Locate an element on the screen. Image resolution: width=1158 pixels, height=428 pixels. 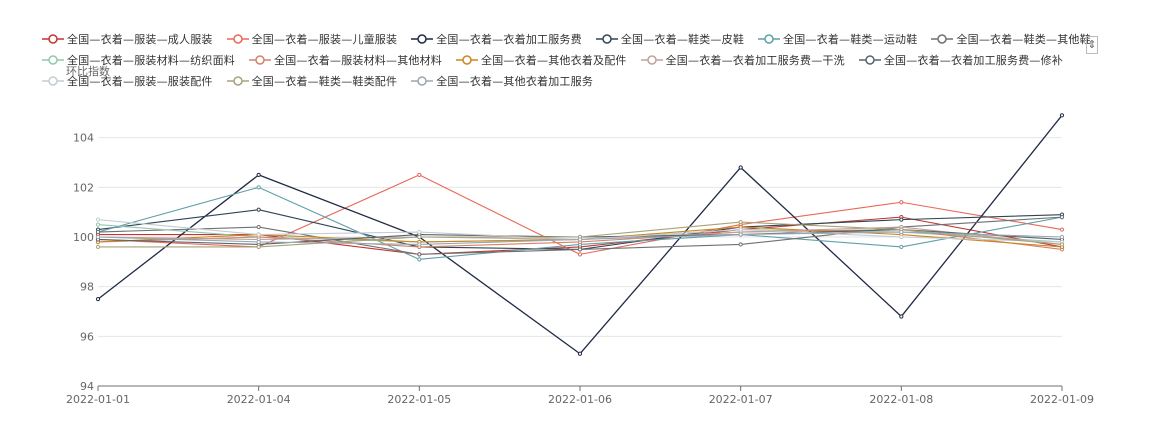
legend-label: 全国—衣着—服装—服装配件 is located at coordinates (140, 81).